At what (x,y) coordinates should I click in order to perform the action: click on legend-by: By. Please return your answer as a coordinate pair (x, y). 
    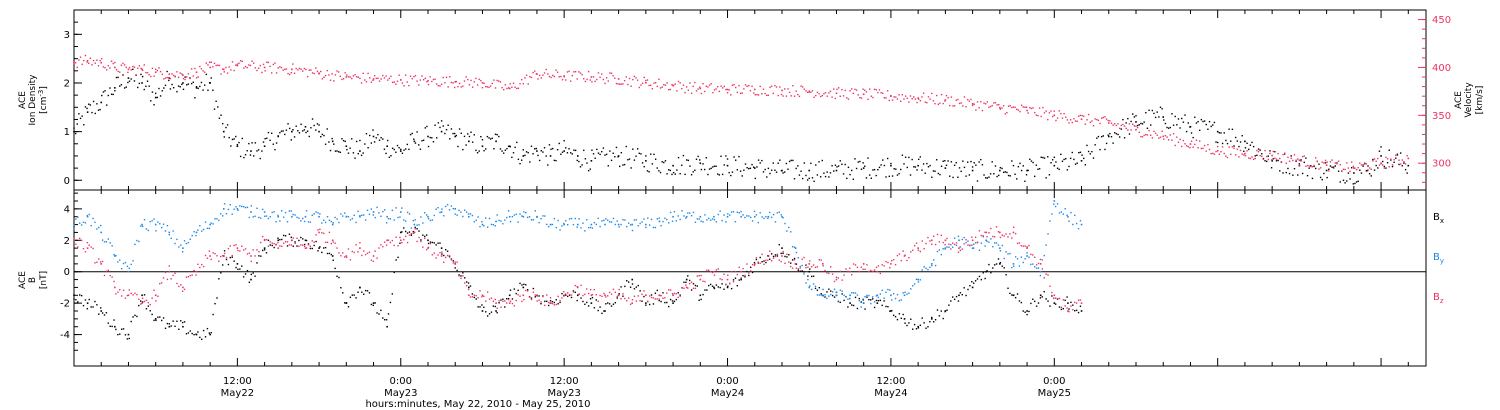
    Looking at the image, I should click on (1438, 258).